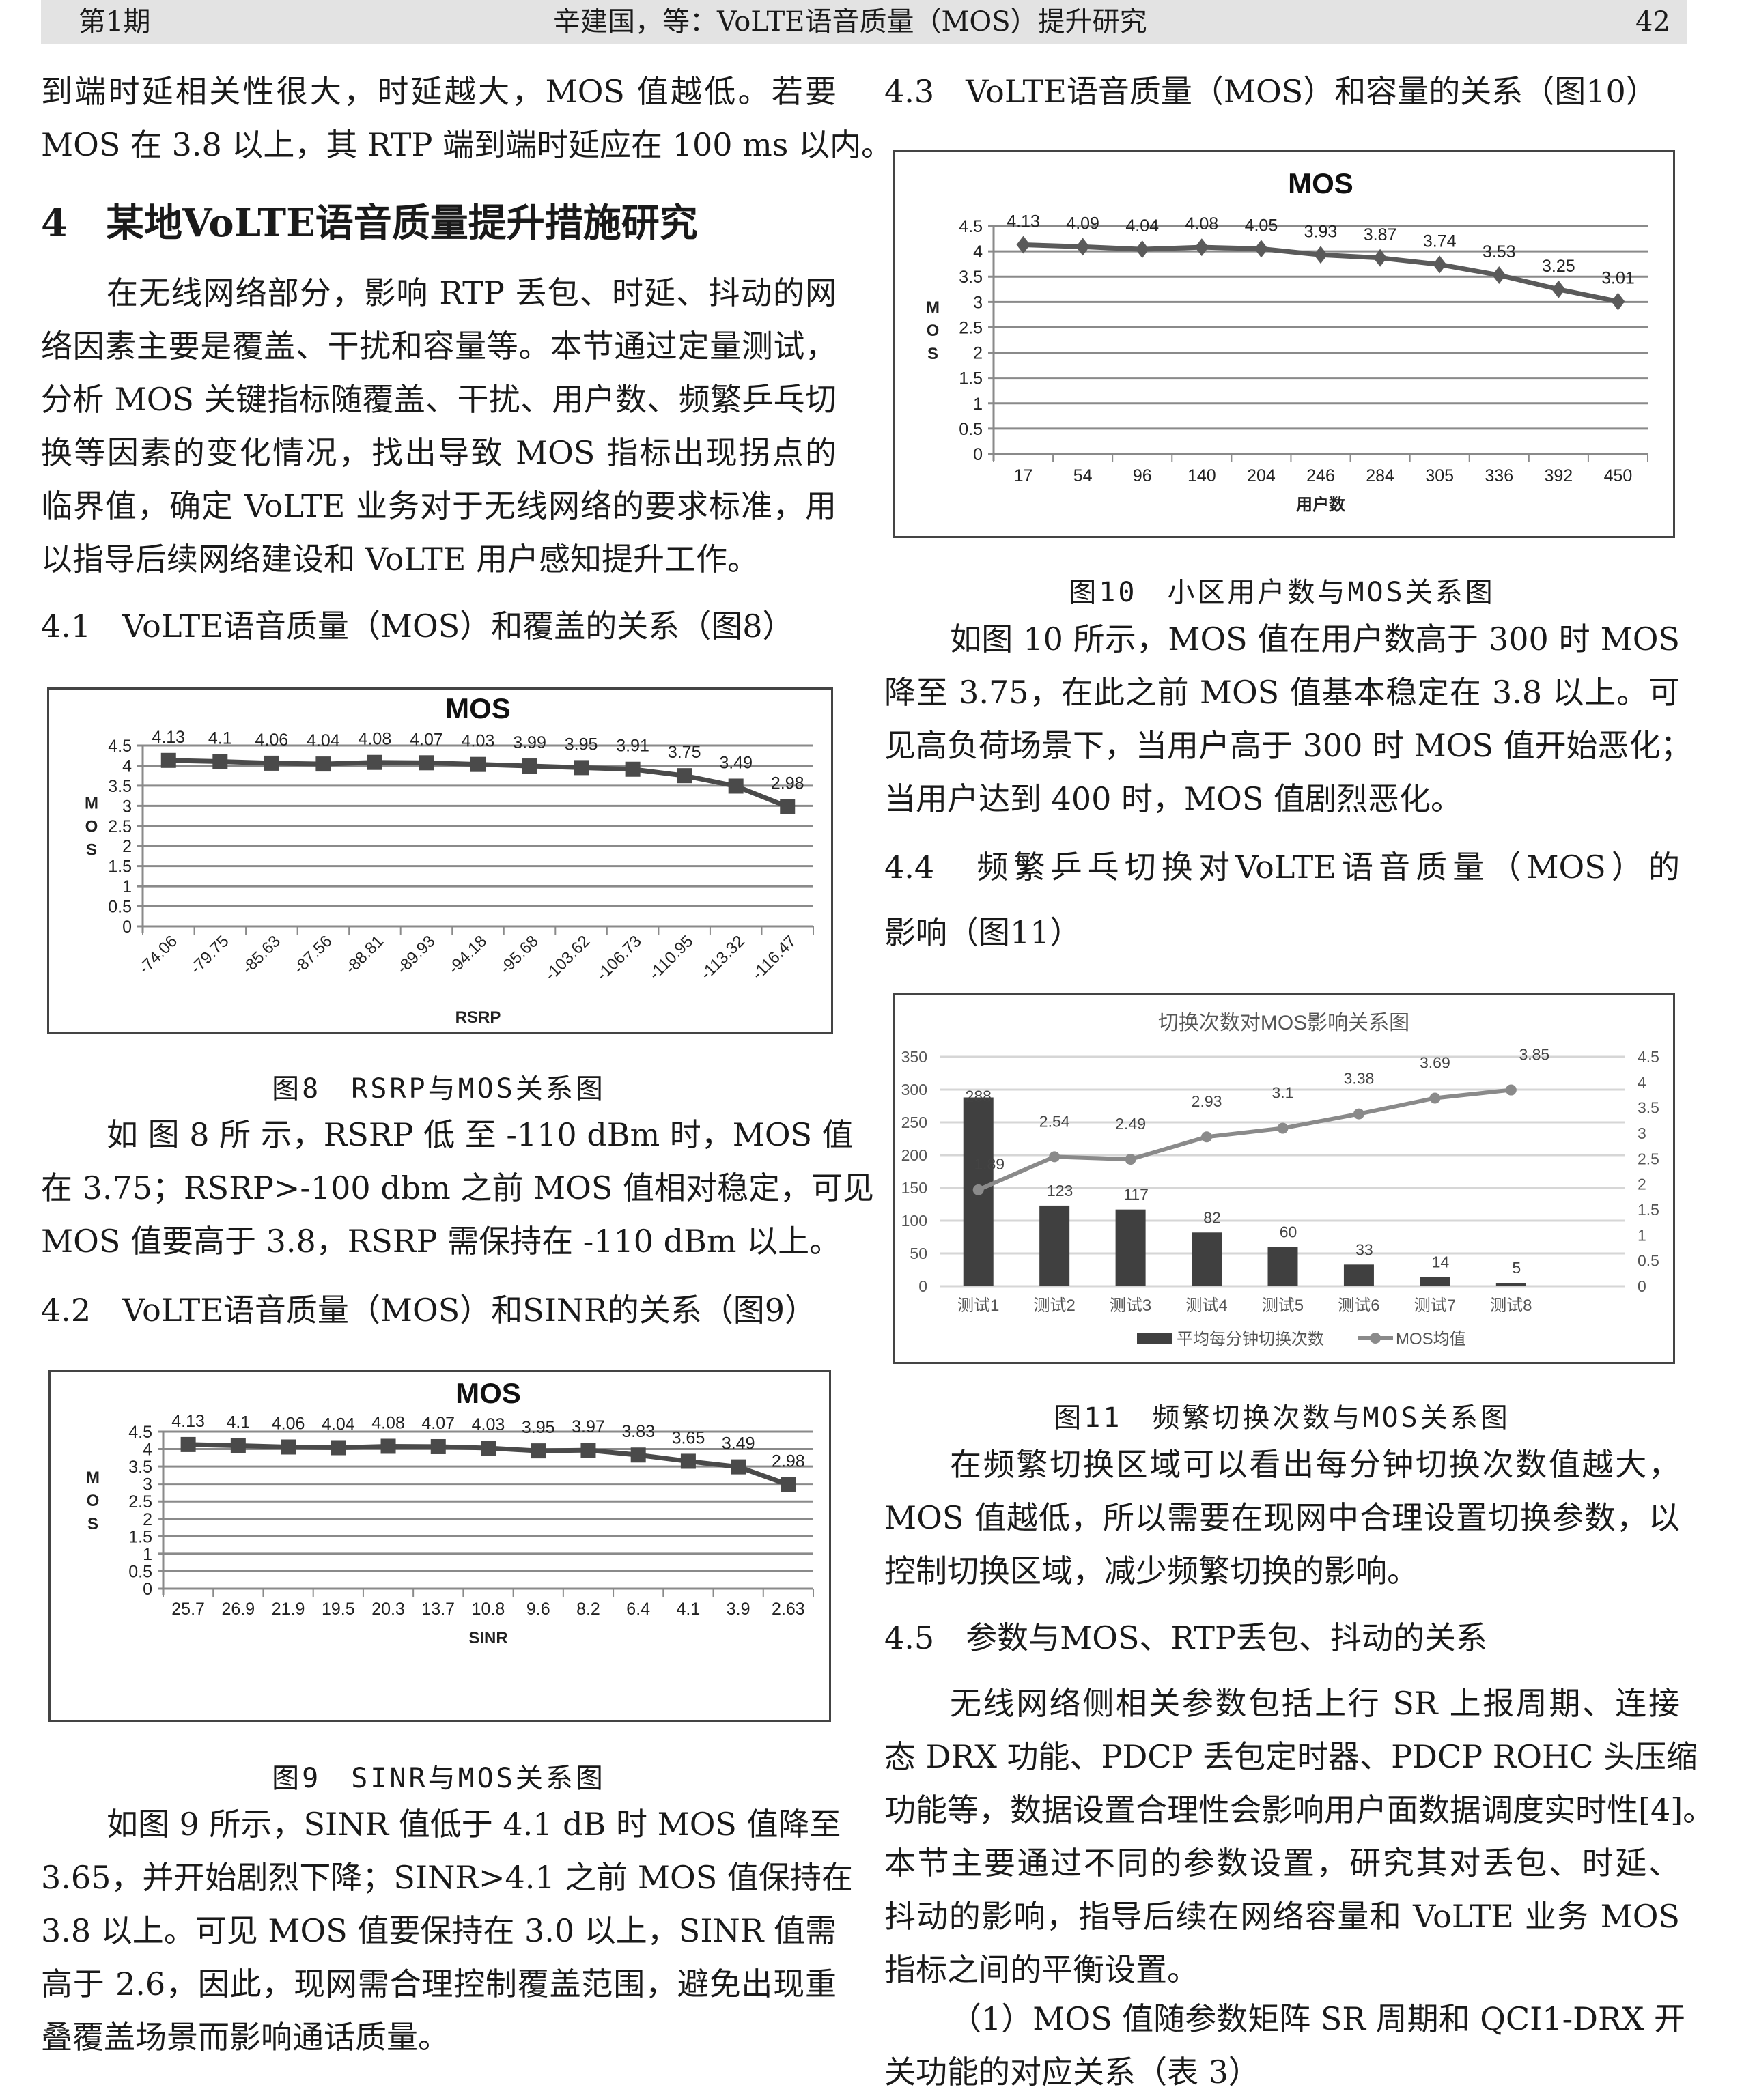  I want to click on y-tick-label: 1, so click(147, 1554).